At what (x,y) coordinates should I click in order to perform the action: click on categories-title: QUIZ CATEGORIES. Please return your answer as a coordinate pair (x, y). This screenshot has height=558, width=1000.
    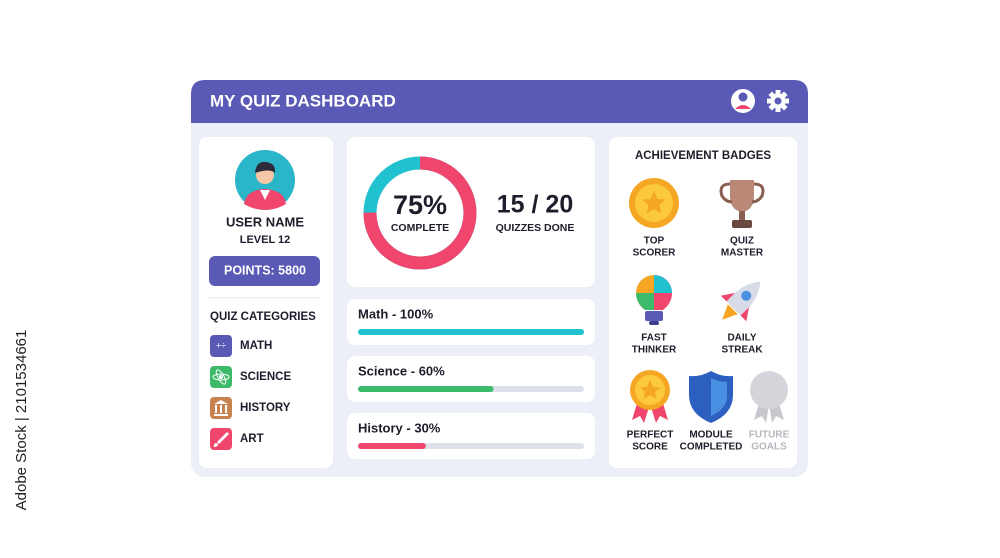
    Looking at the image, I should click on (263, 317).